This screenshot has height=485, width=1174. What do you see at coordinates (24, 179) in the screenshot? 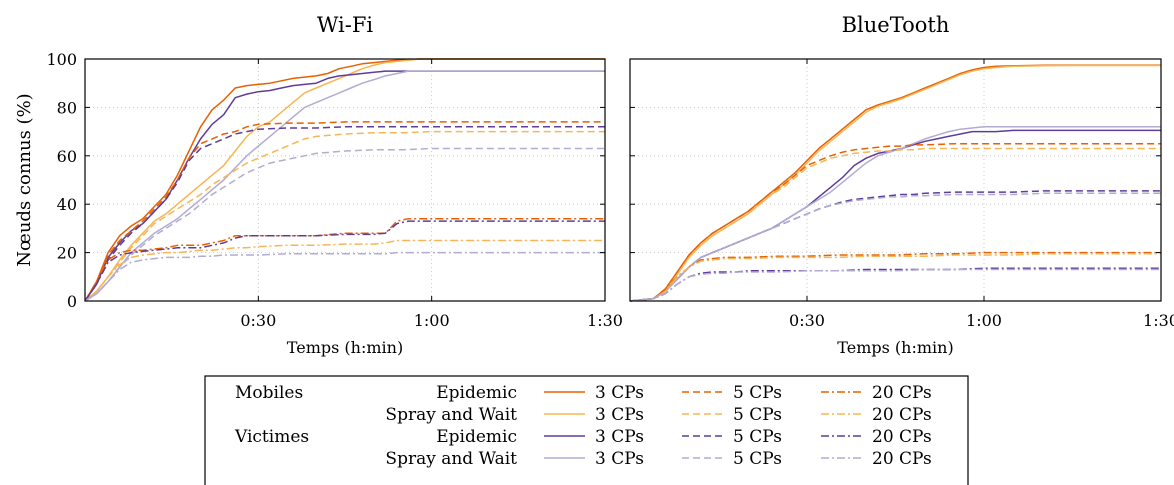
I see `y-axis-label: Nœuds connus (%)` at bounding box center [24, 179].